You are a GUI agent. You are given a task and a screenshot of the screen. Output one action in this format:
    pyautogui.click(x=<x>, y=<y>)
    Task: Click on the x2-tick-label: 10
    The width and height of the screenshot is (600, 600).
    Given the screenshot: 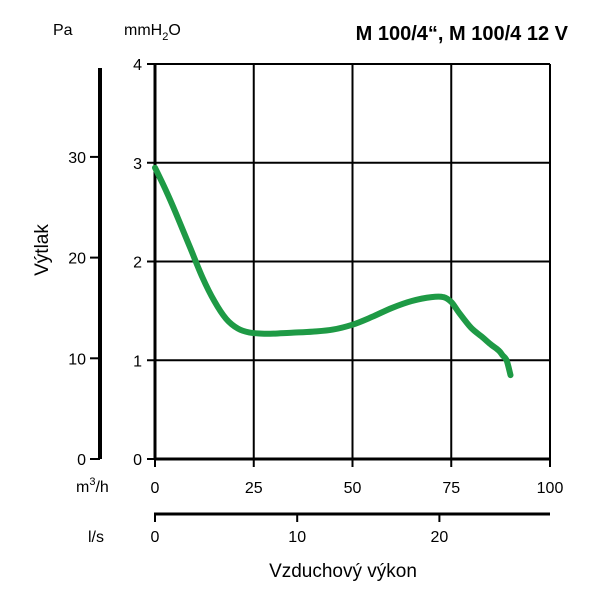 What is the action you would take?
    pyautogui.click(x=297, y=537)
    